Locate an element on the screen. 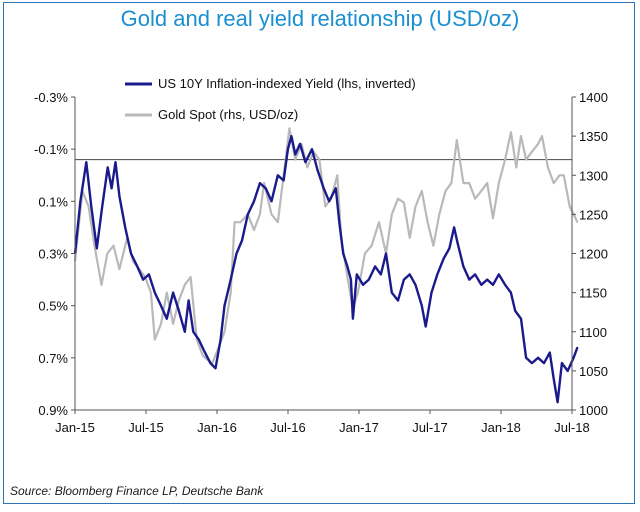 This screenshot has width=640, height=512. x-tick-label: Jan-17 is located at coordinates (359, 427).